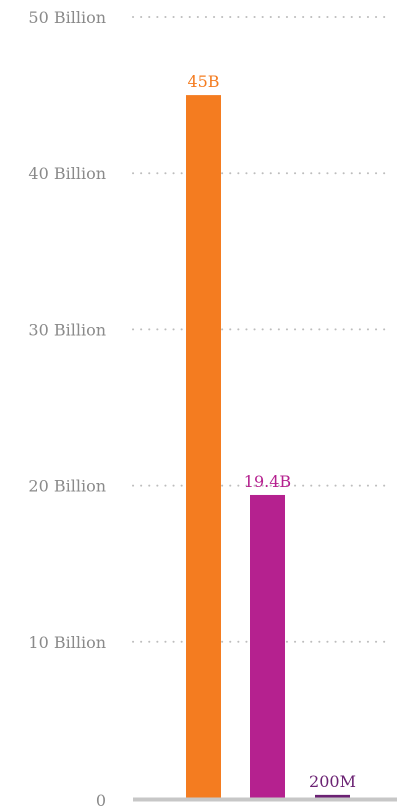  Describe the element at coordinates (67, 642) in the screenshot. I see `y-tick-label: 10 Billion` at that location.